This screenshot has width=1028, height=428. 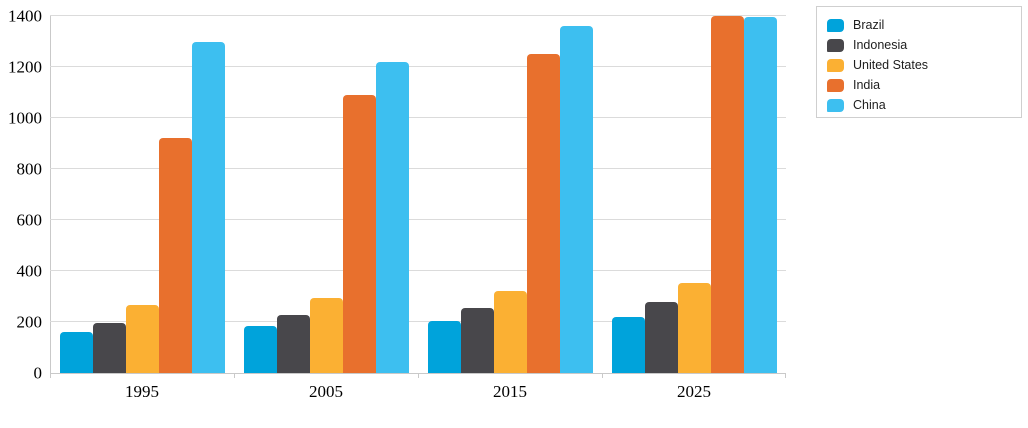 What do you see at coordinates (835, 45) in the screenshot?
I see `legend-swatch-indonesia` at bounding box center [835, 45].